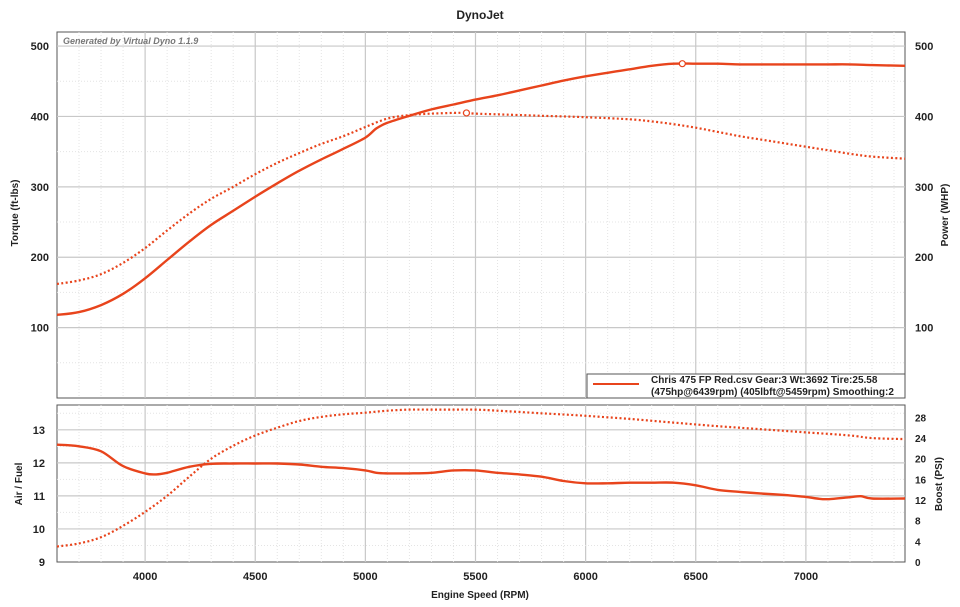 This screenshot has height=607, width=960. I want to click on boost-tick-label: 16, so click(921, 480).